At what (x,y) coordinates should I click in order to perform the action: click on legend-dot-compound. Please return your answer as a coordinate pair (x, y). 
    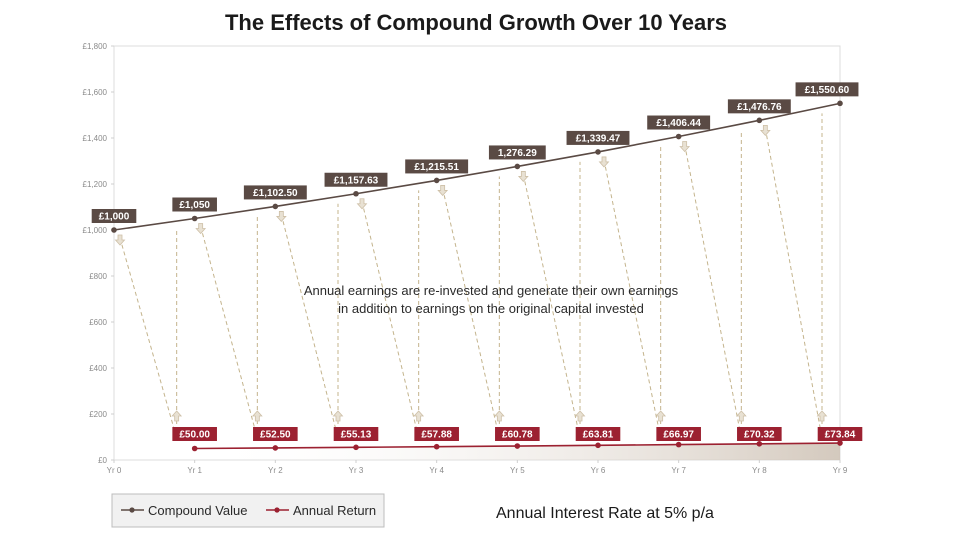
    Looking at the image, I should click on (132, 510).